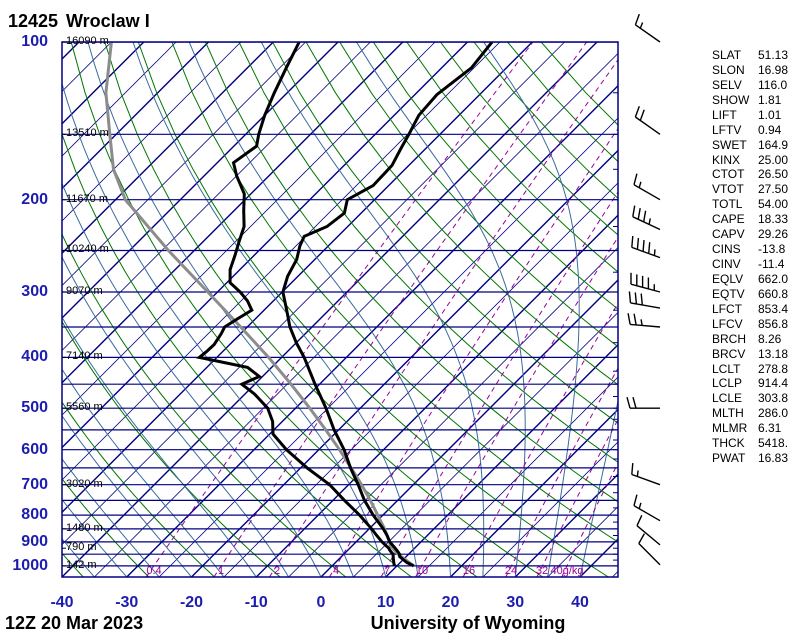  Describe the element at coordinates (727, 398) in the screenshot. I see `stat-label: LCLE` at that location.